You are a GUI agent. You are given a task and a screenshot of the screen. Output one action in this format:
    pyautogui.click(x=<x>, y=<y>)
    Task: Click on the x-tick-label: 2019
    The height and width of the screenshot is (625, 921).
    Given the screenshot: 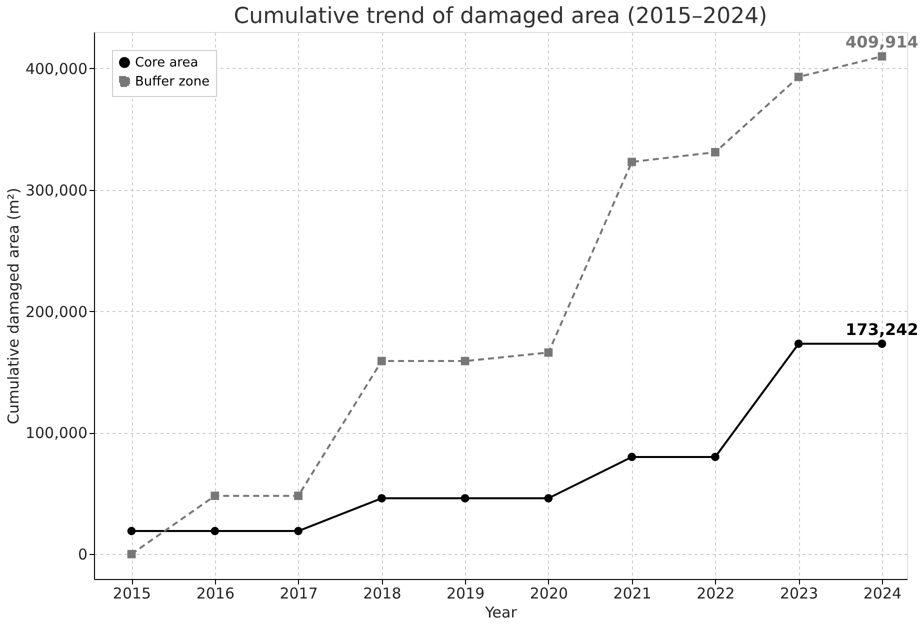 What is the action you would take?
    pyautogui.click(x=465, y=593)
    